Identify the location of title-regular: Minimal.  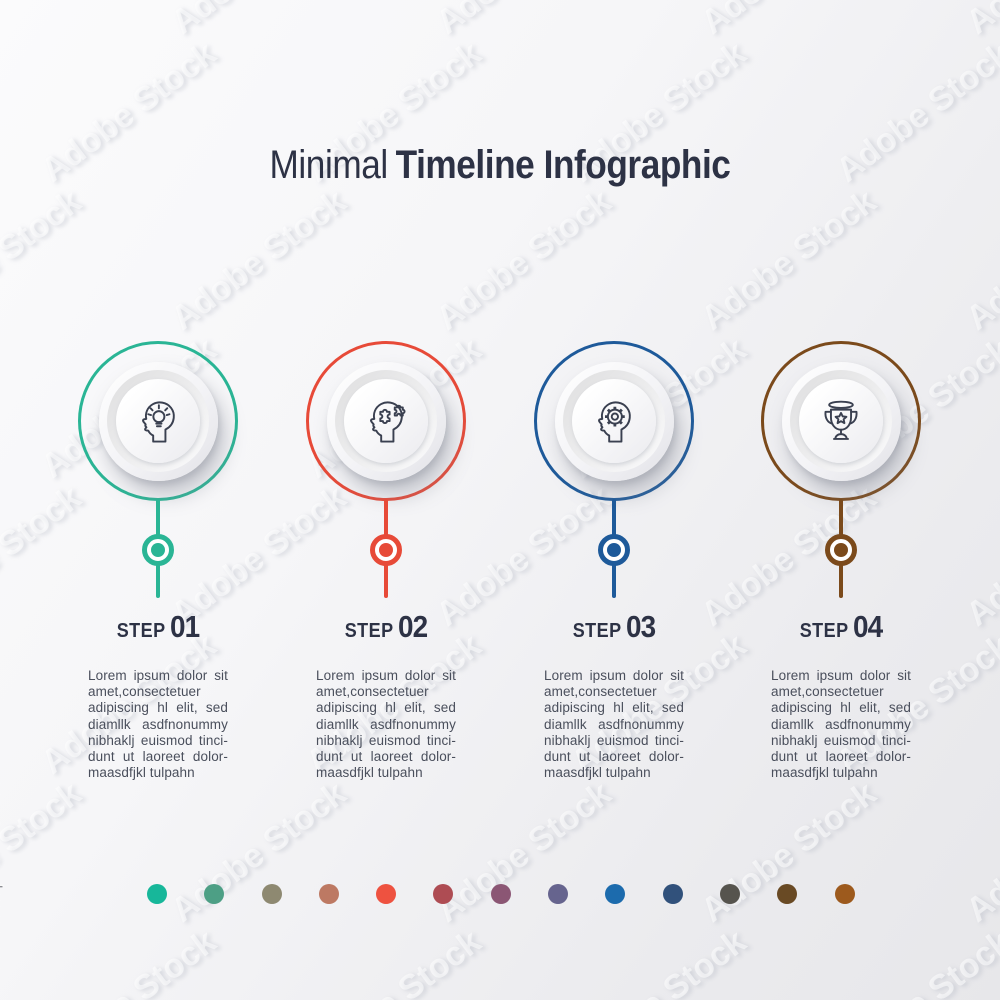
(329, 165).